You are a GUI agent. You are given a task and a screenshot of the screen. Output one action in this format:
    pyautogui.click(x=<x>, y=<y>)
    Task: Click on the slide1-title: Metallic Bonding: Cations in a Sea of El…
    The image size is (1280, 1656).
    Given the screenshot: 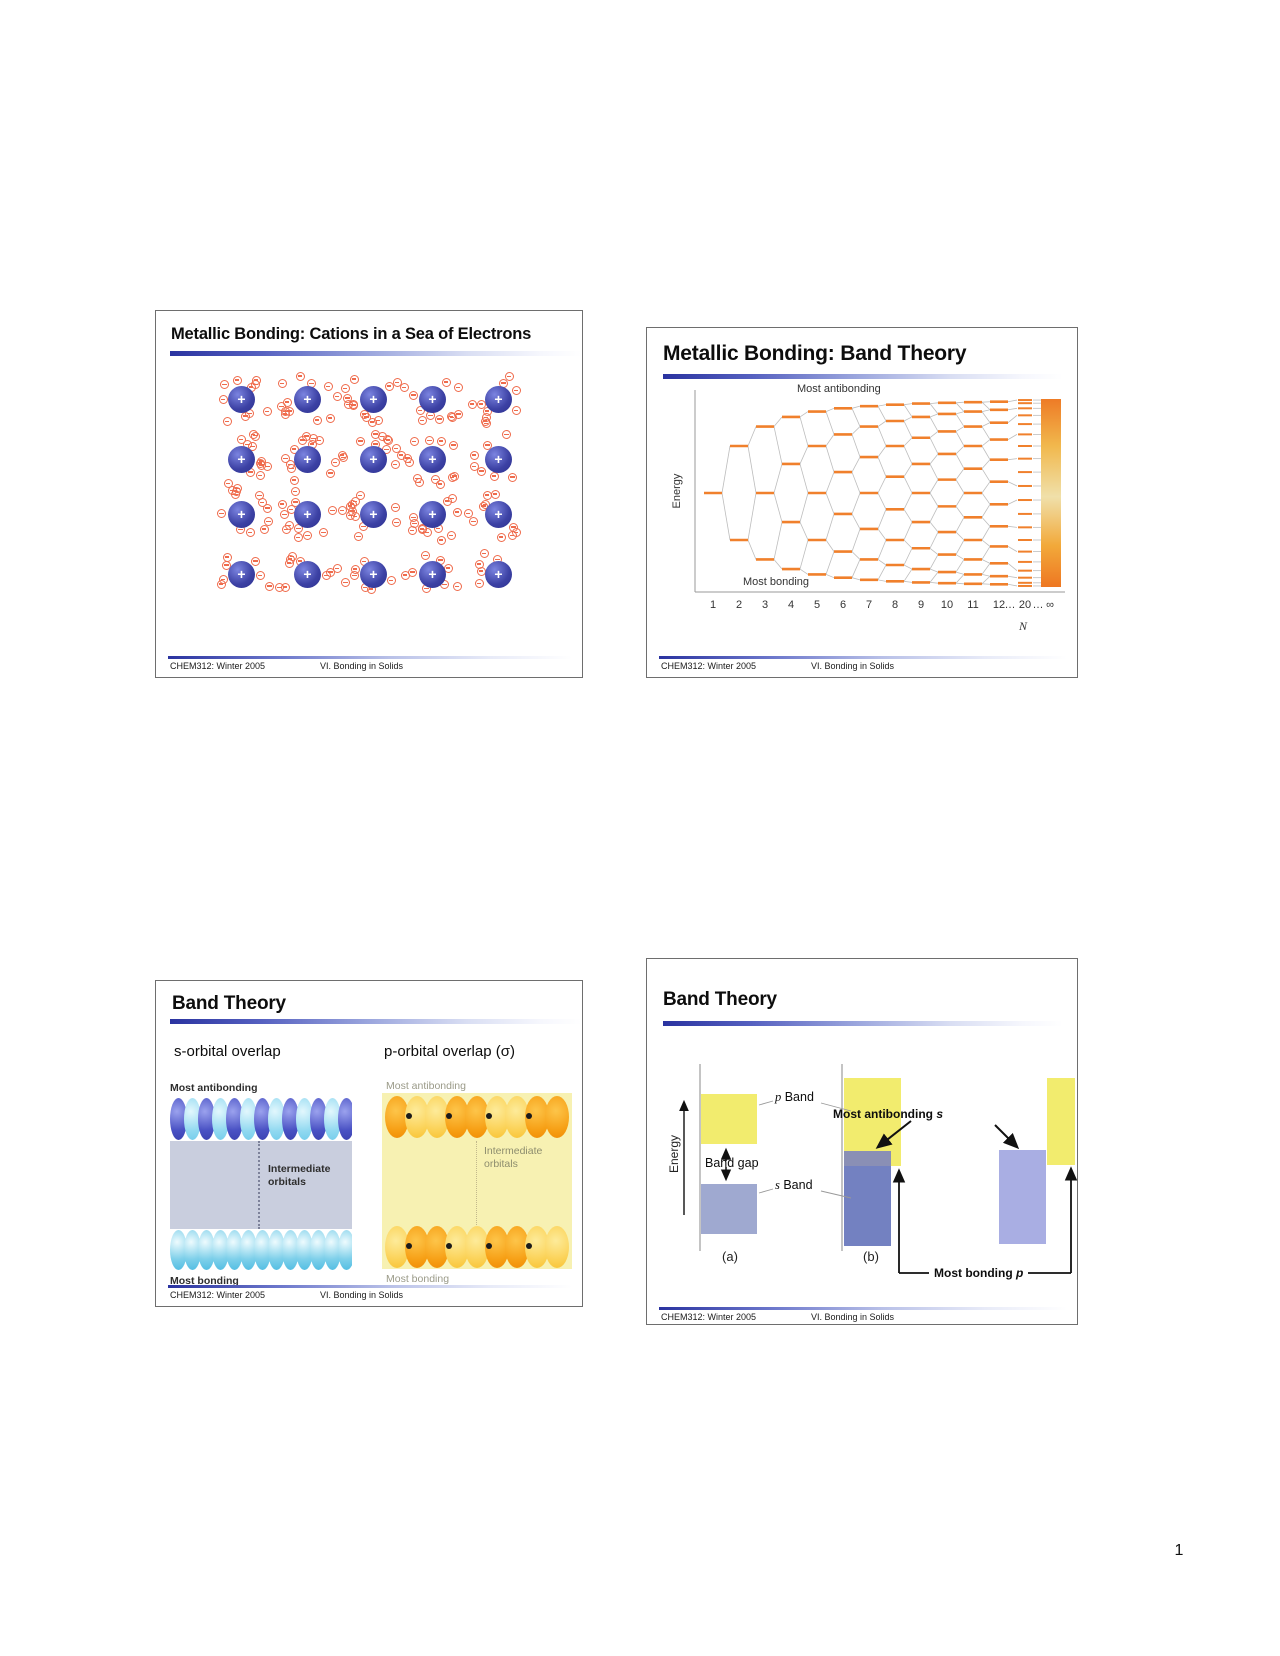 What is the action you would take?
    pyautogui.click(x=351, y=334)
    